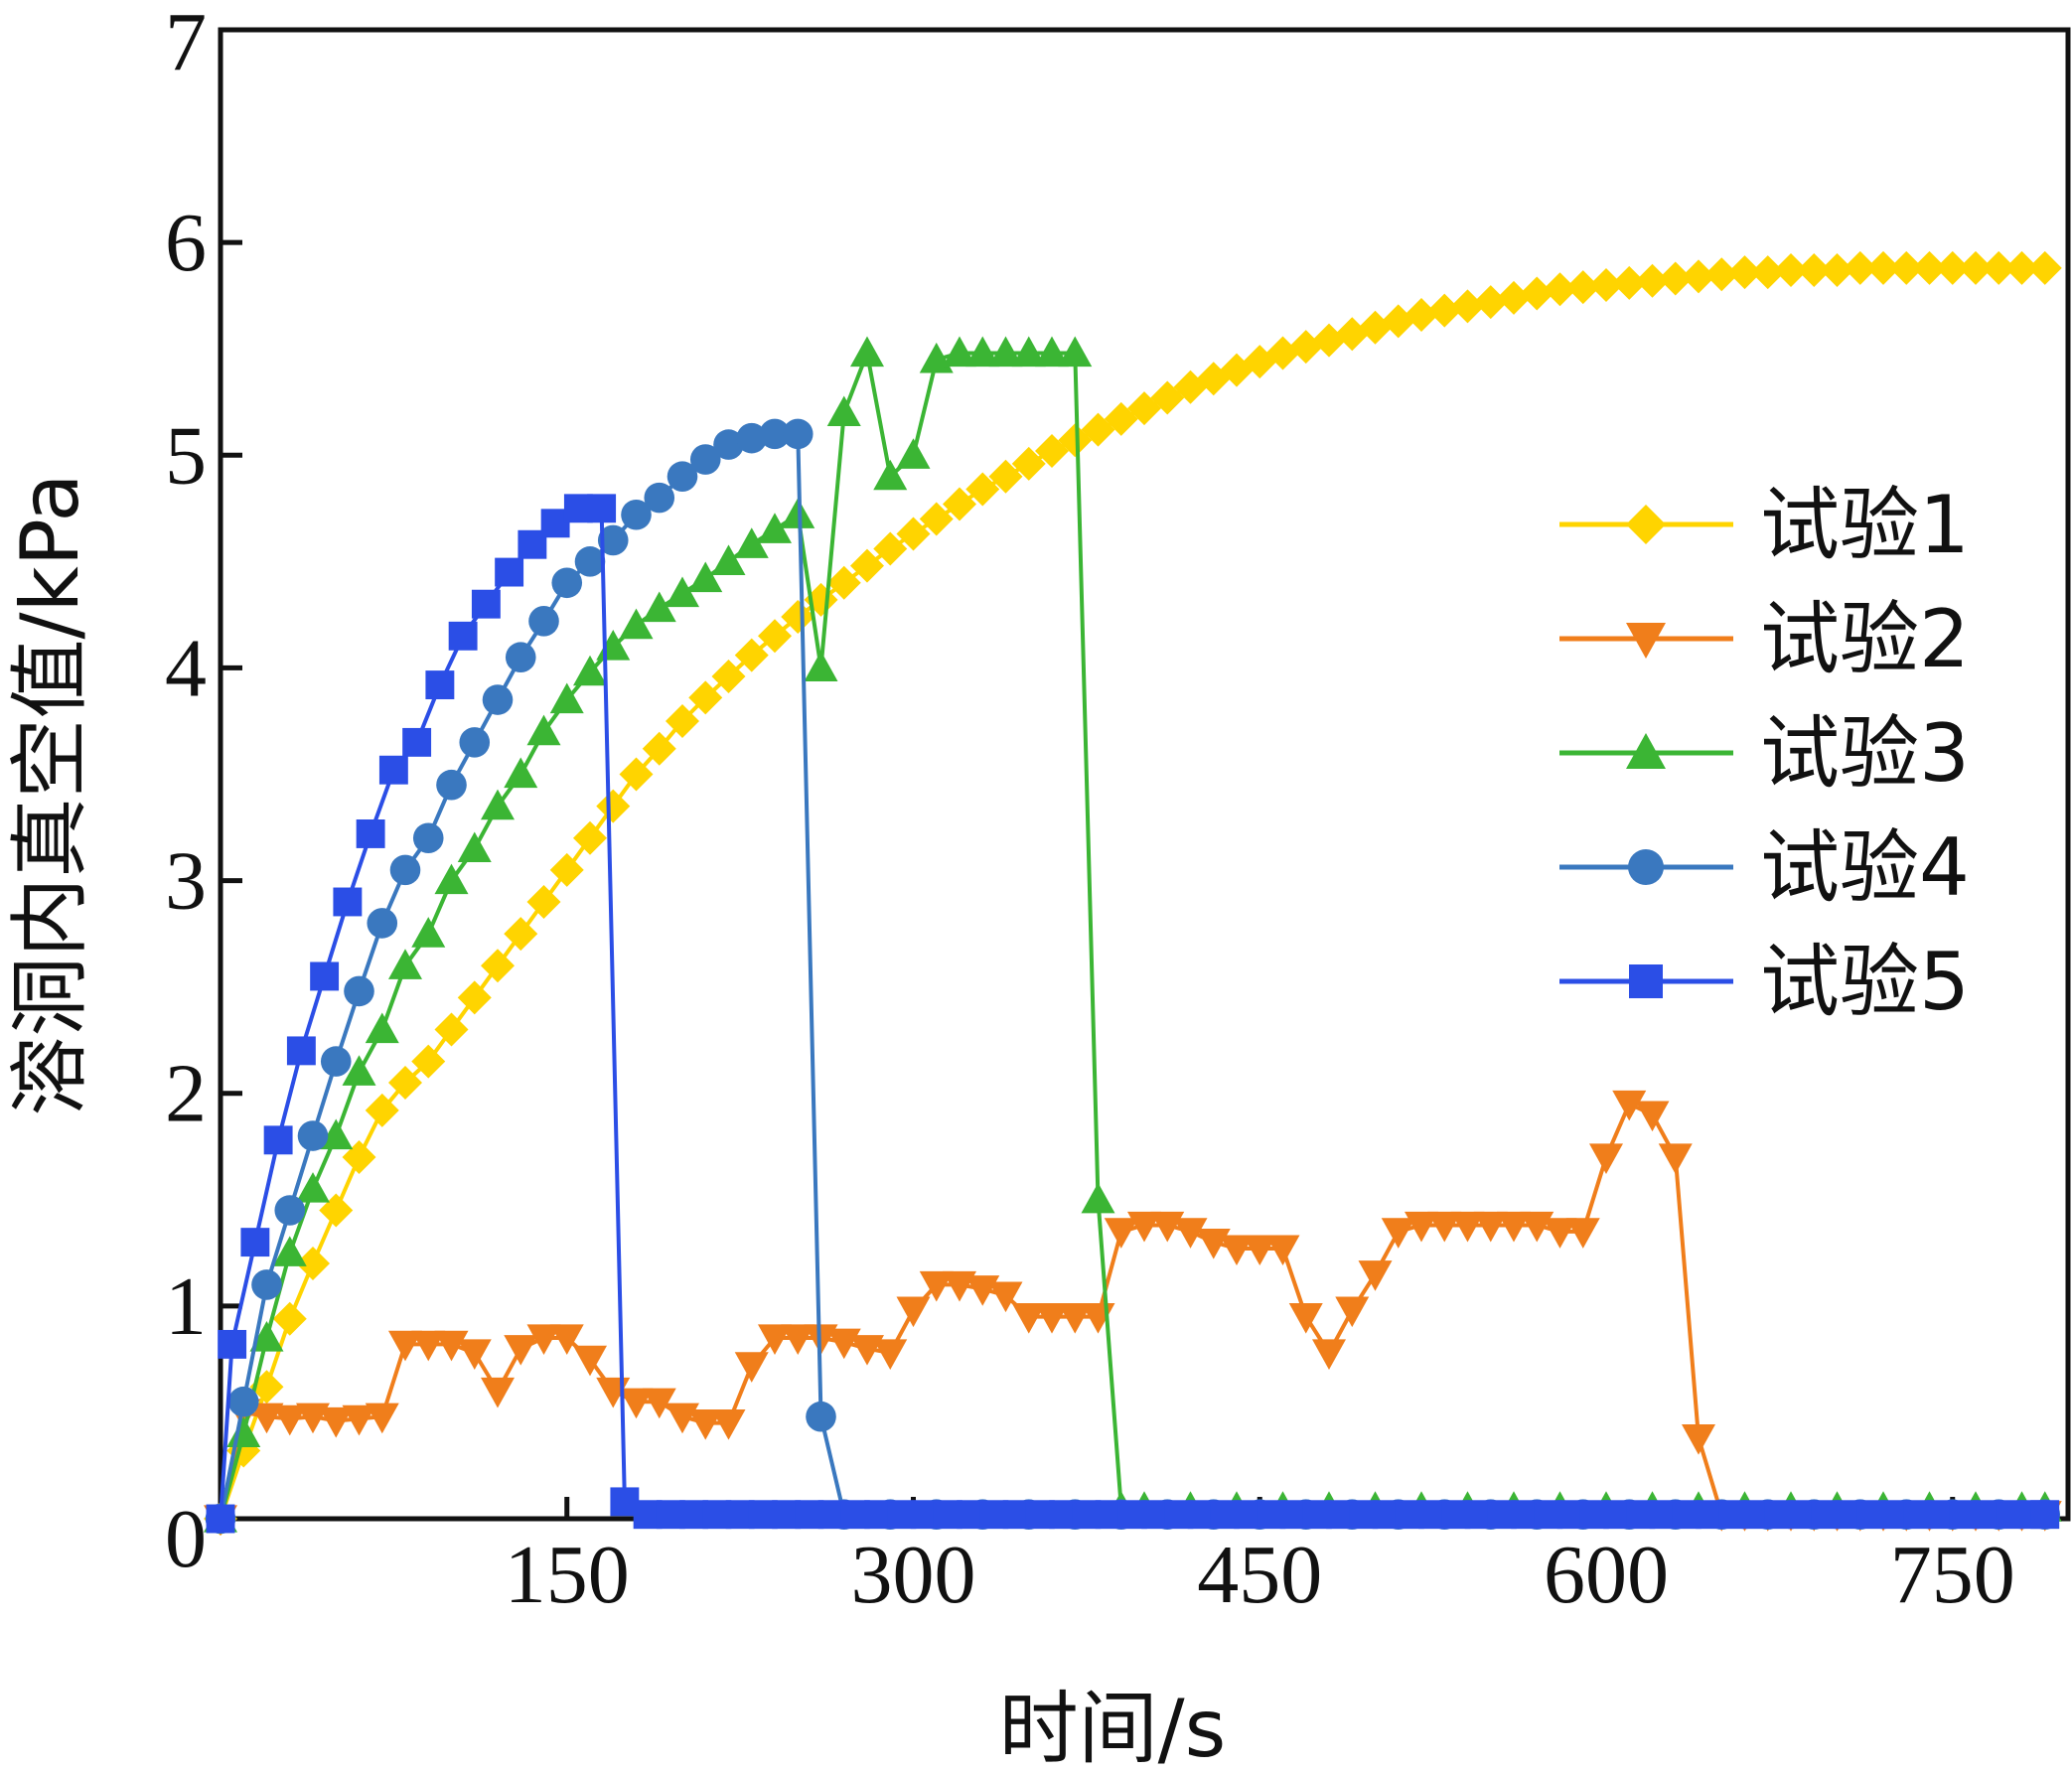  I want to click on legend-label: 试验5, so click(1865, 982).